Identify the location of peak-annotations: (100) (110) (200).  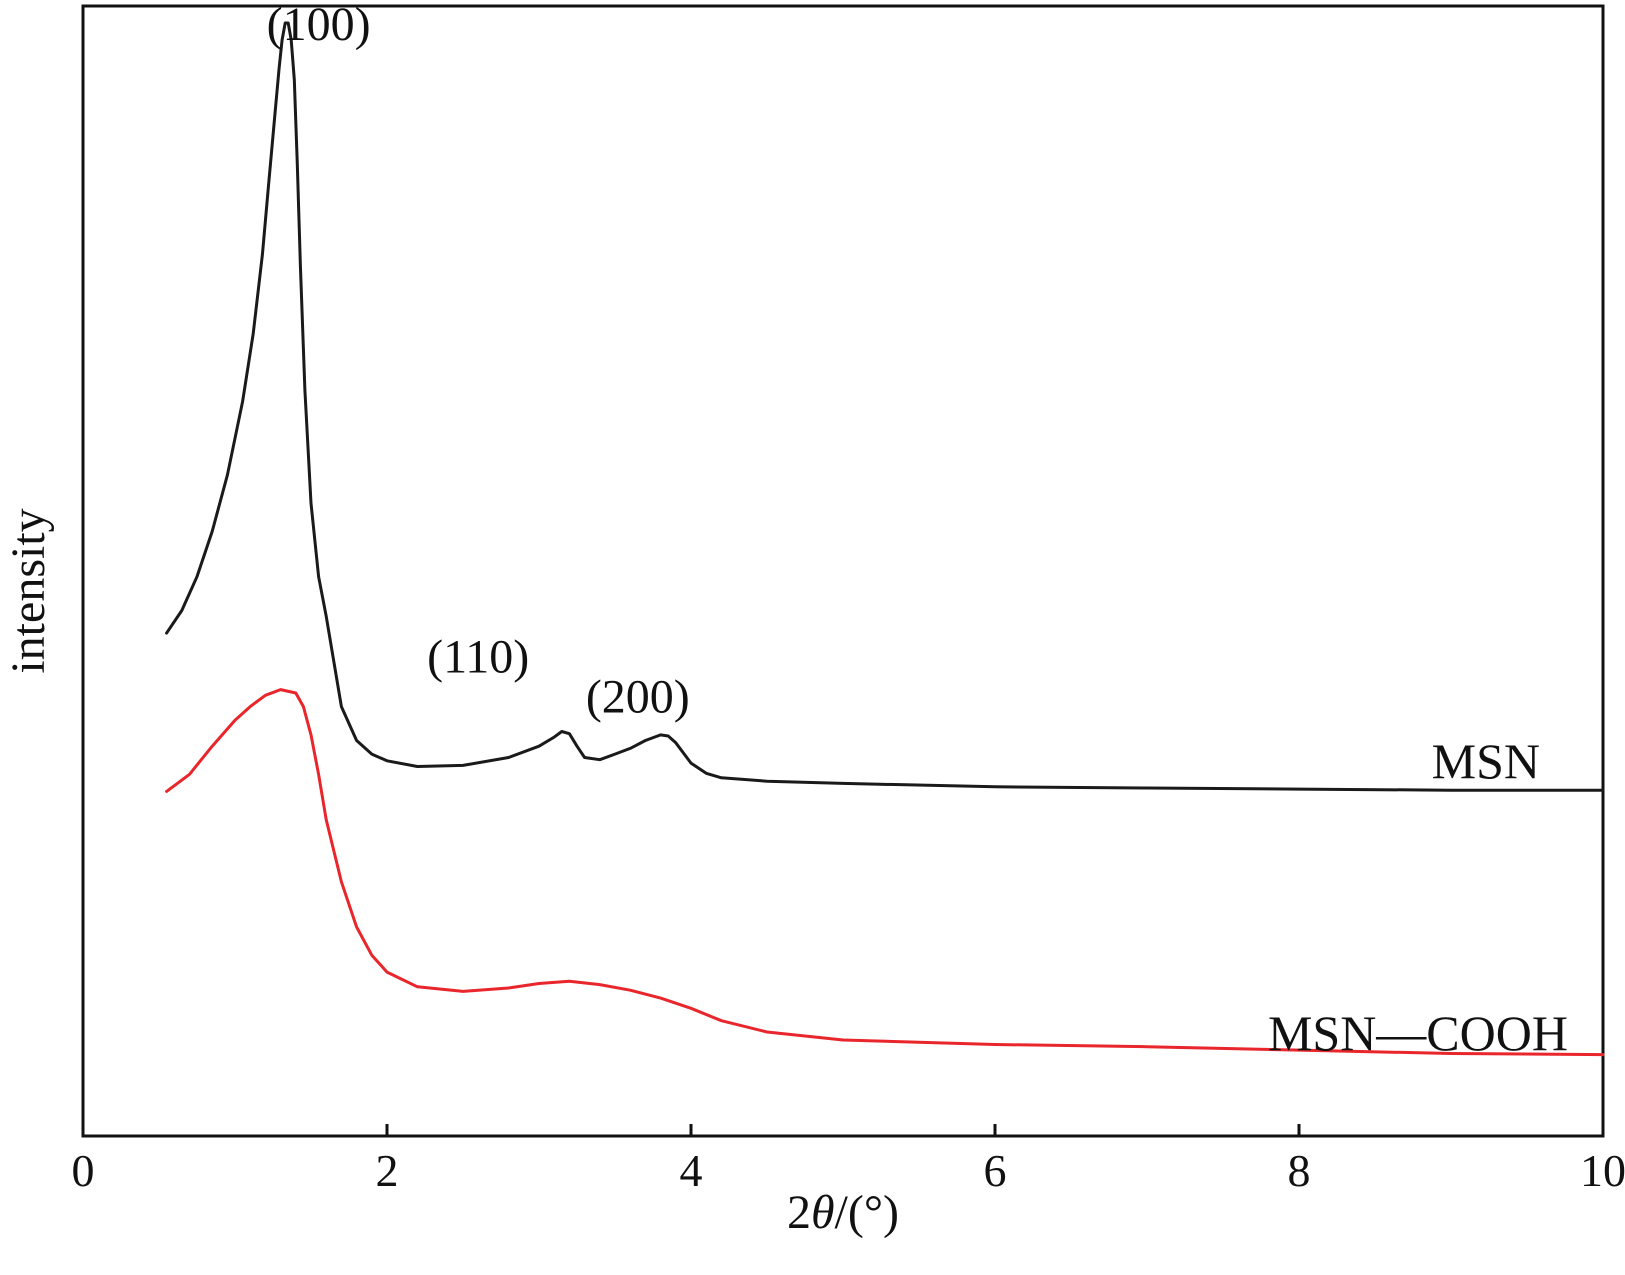
(478, 361).